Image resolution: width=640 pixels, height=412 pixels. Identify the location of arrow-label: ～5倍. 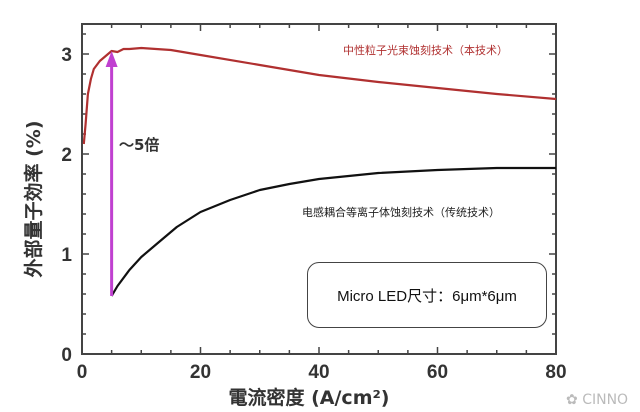
(139, 145).